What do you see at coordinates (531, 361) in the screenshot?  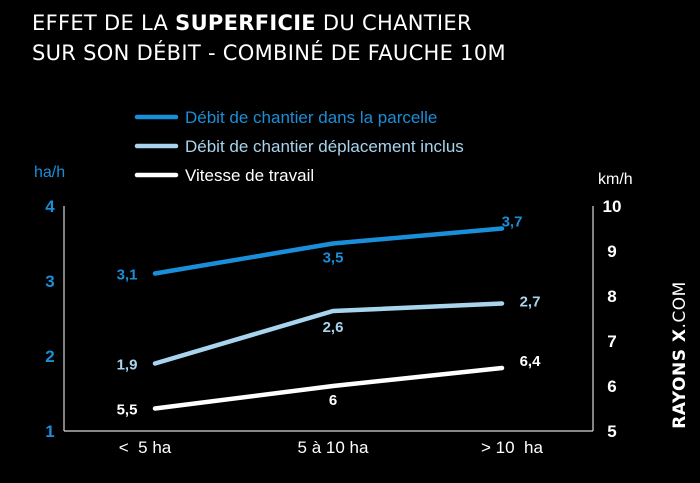 I see `data-label: 6,4` at bounding box center [531, 361].